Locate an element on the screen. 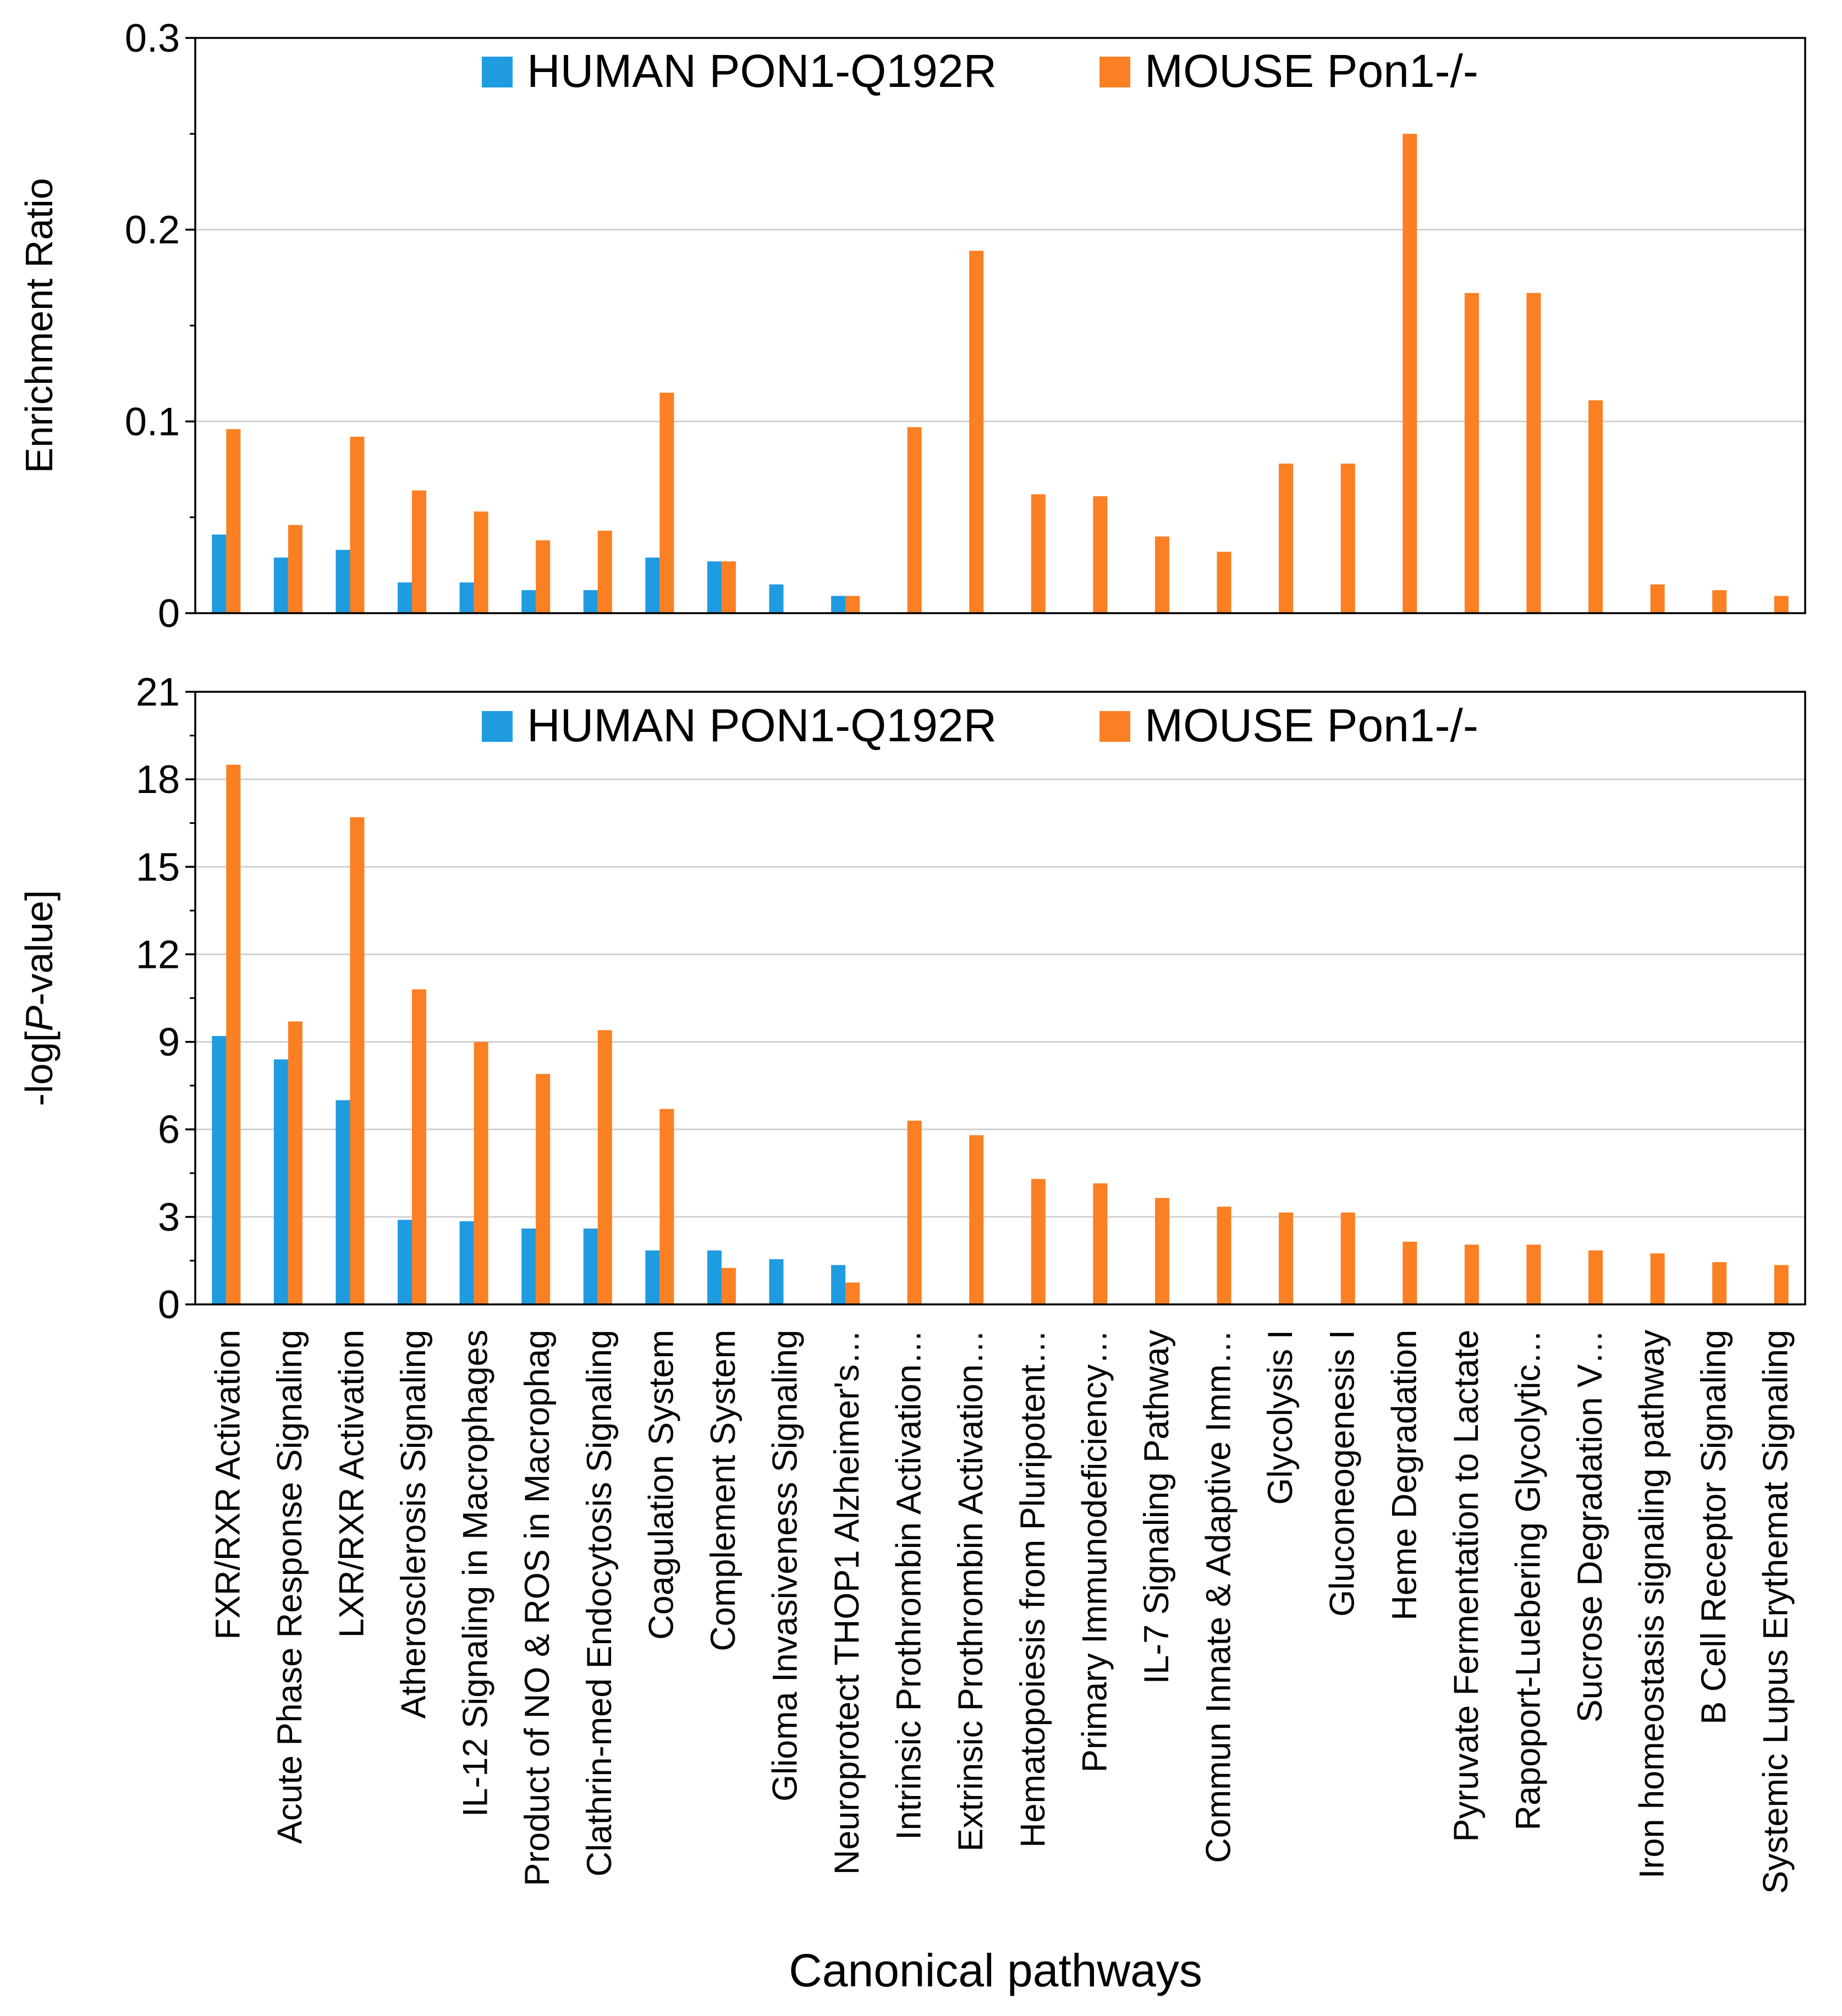  y-tick-label: 0.3 is located at coordinates (152, 38).